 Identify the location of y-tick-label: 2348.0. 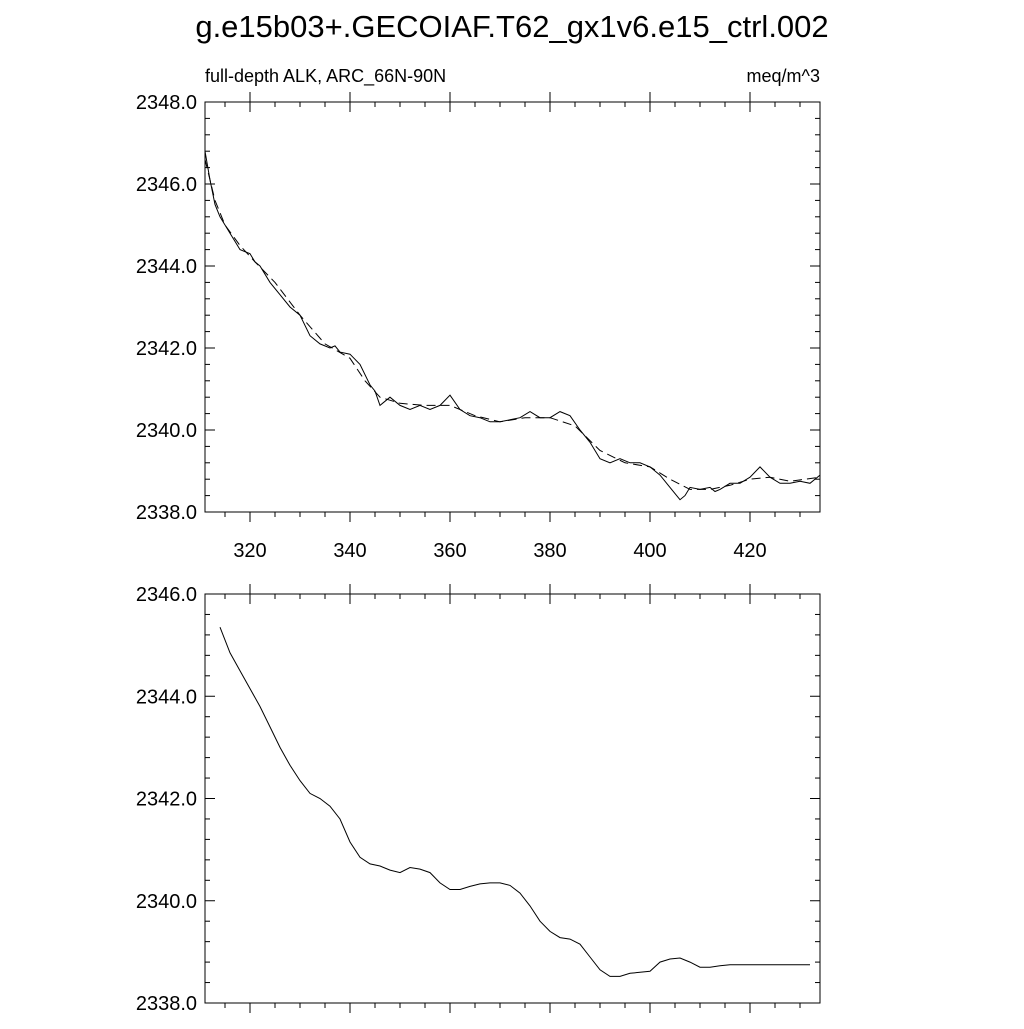
(166, 103).